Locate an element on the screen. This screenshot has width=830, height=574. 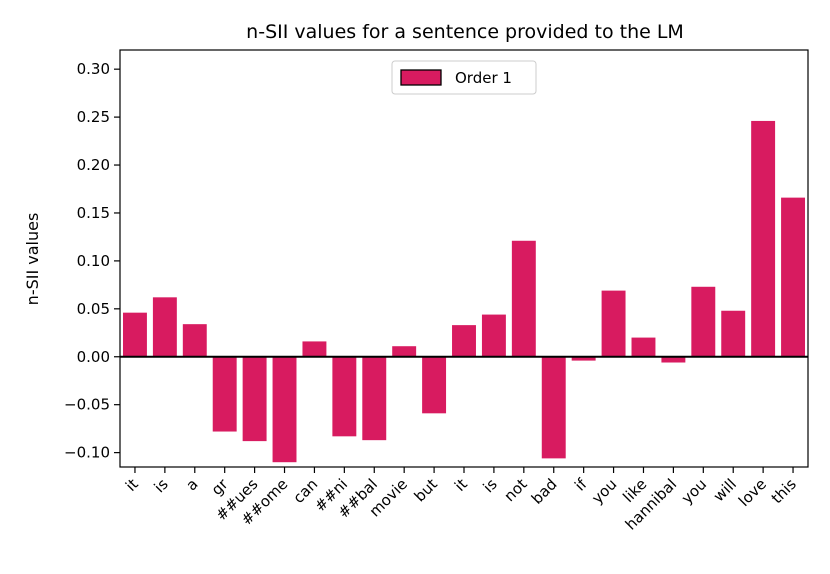
y-tick-label: 0.05 is located at coordinates (93, 309).